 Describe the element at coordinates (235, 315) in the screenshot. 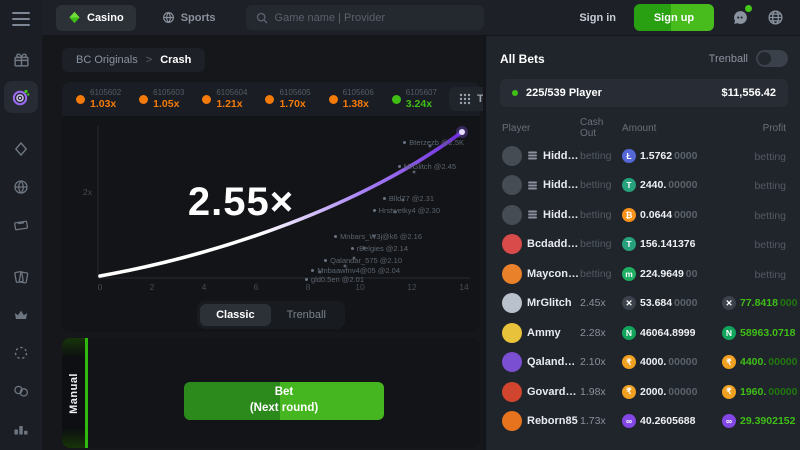

I see `tab-classic: Classic` at that location.